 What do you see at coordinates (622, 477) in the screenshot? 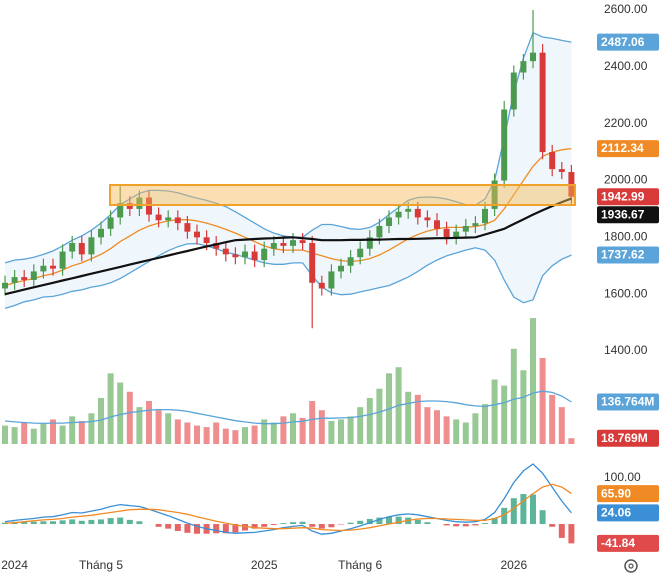
I see `macd-tick-label: 100.00` at bounding box center [622, 477].